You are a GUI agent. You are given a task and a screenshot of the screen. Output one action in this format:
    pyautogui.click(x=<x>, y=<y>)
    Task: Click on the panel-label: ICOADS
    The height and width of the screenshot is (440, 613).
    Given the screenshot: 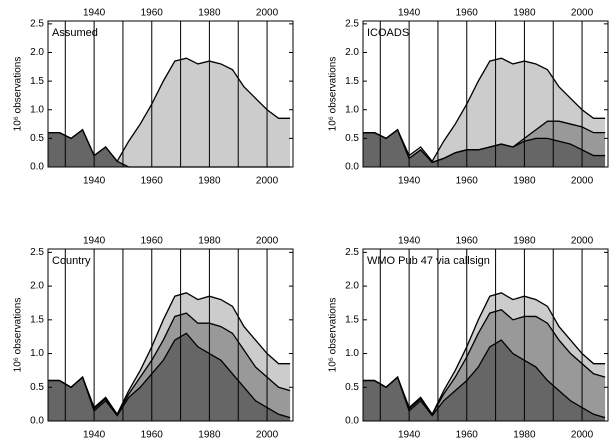 What is the action you would take?
    pyautogui.click(x=388, y=33)
    